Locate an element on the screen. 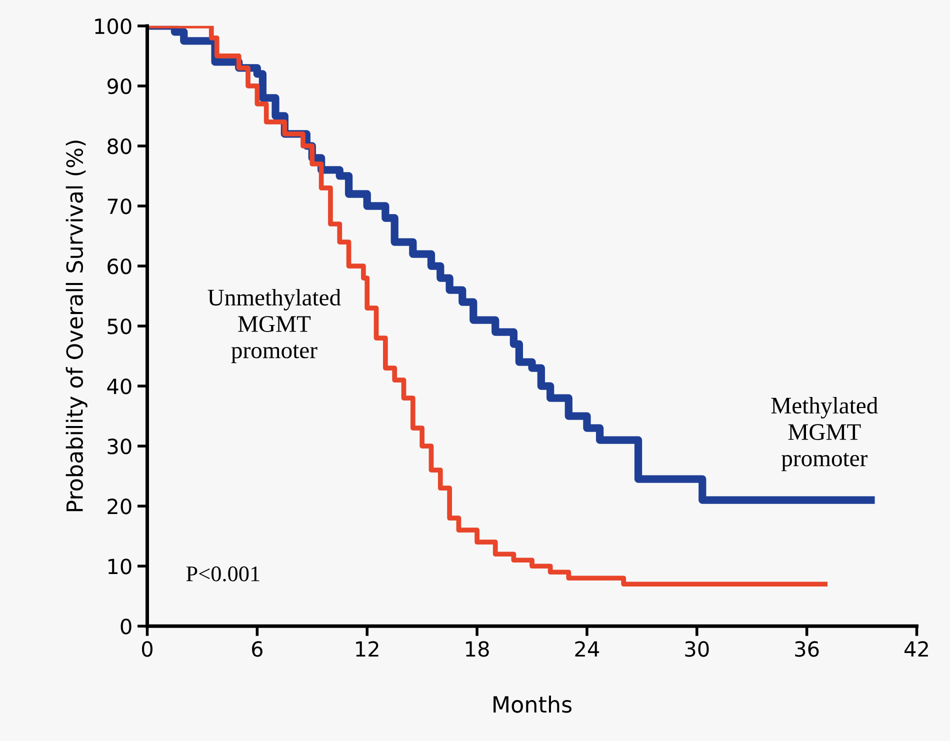 The image size is (950, 741). x-tick-label: 18 is located at coordinates (477, 649).